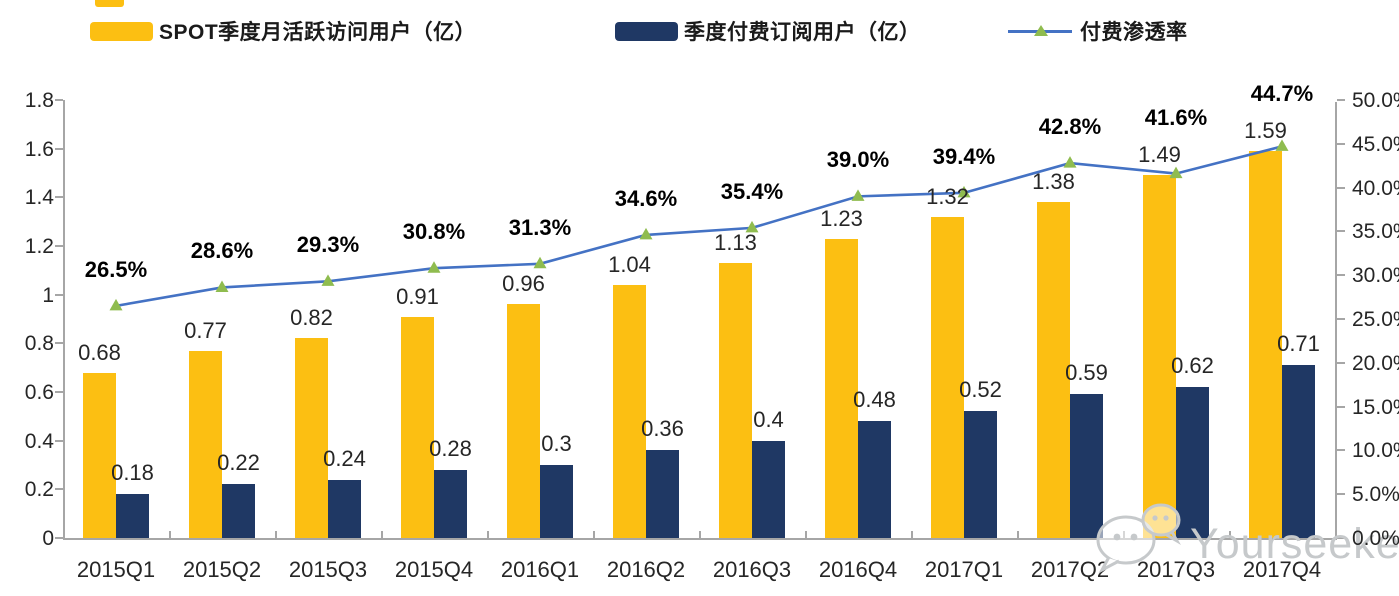 The width and height of the screenshot is (1399, 596). I want to click on x-tick-label: 2016Q1, so click(540, 569).